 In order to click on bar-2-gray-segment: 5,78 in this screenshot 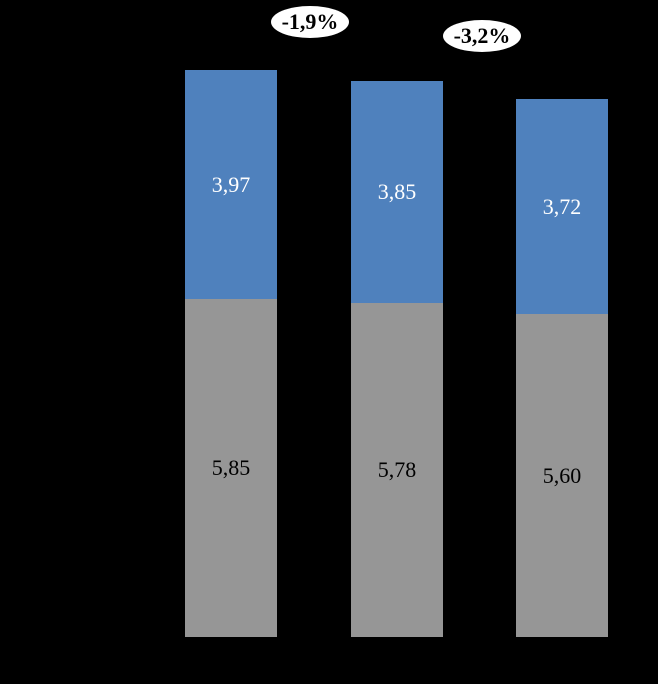, I will do `click(397, 470)`.